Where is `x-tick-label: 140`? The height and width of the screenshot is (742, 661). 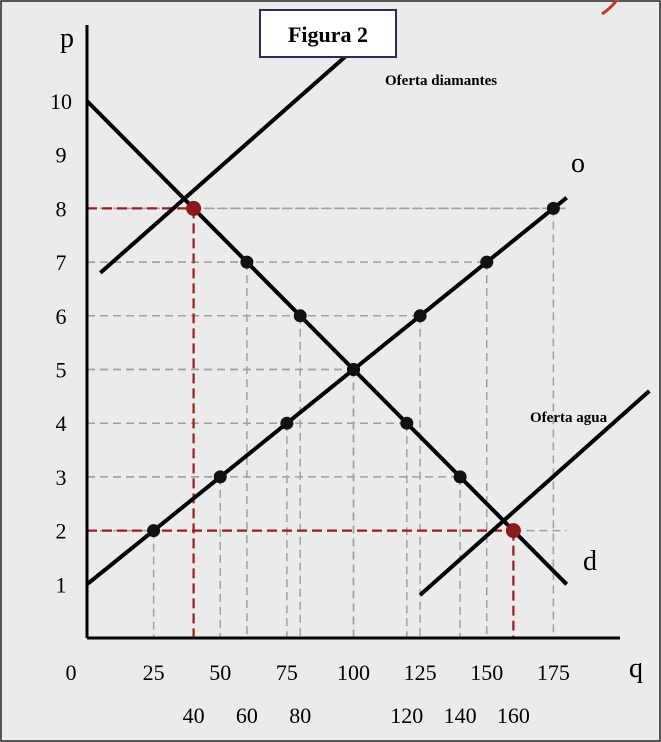 x-tick-label: 140 is located at coordinates (460, 715).